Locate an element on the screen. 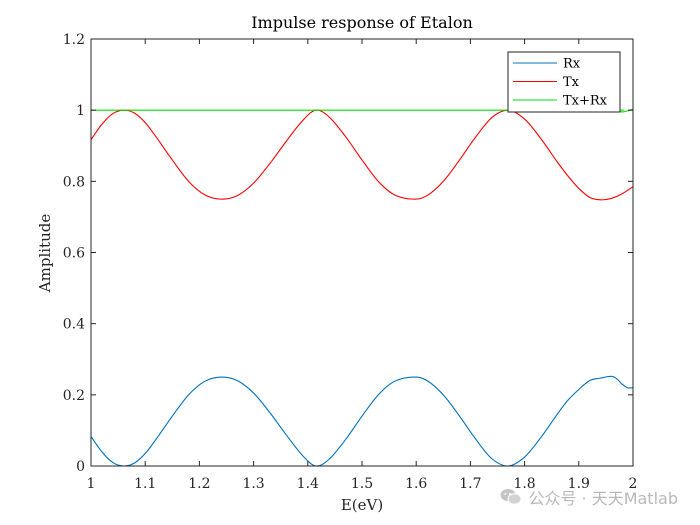  legend: Rx Tx Tx+Rx is located at coordinates (564, 82).